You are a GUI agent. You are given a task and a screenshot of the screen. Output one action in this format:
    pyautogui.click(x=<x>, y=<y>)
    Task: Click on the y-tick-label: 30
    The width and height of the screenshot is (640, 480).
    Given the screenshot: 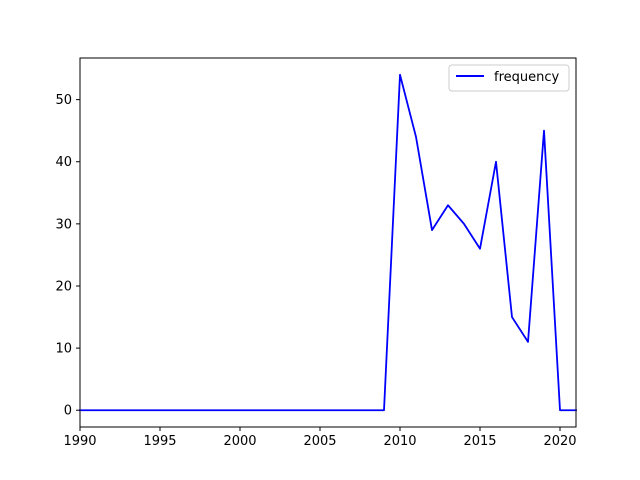 What is the action you would take?
    pyautogui.click(x=63, y=224)
    